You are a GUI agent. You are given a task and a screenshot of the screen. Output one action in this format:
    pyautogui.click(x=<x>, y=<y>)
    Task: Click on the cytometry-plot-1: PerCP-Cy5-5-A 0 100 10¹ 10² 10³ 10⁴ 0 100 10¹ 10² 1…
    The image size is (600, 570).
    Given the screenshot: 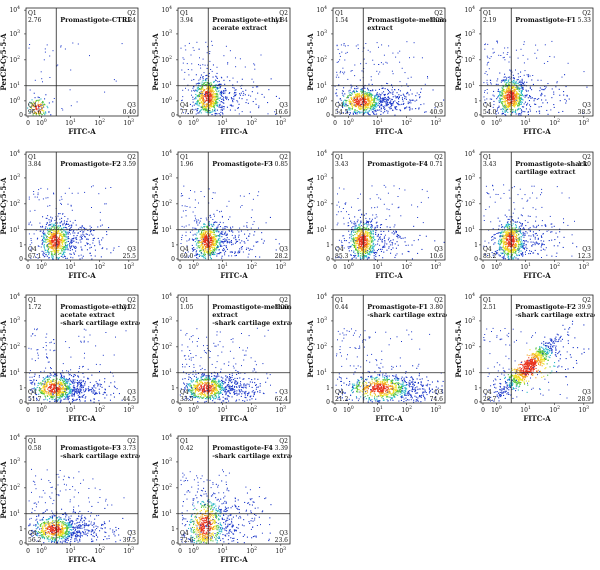 What is the action you would take?
    pyautogui.click(x=70, y=71)
    